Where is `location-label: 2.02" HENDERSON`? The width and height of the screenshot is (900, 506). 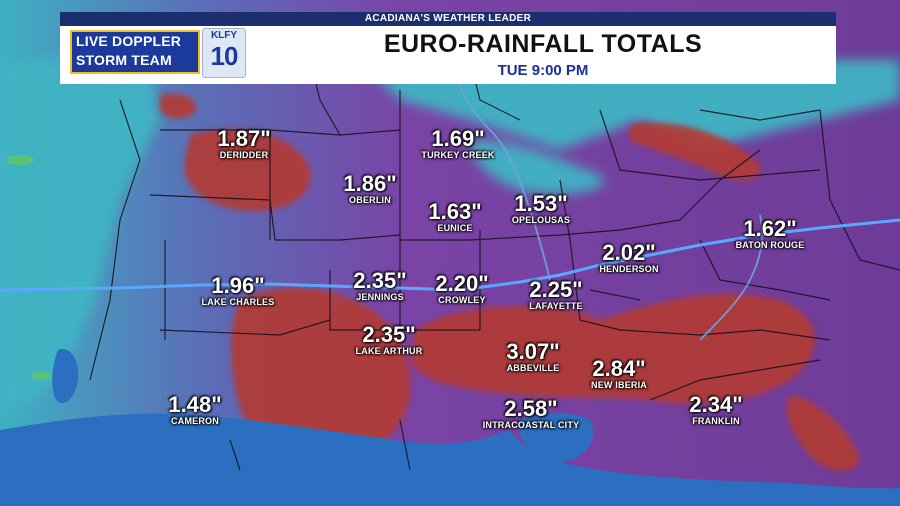 location-label: 2.02" HENDERSON is located at coordinates (628, 258).